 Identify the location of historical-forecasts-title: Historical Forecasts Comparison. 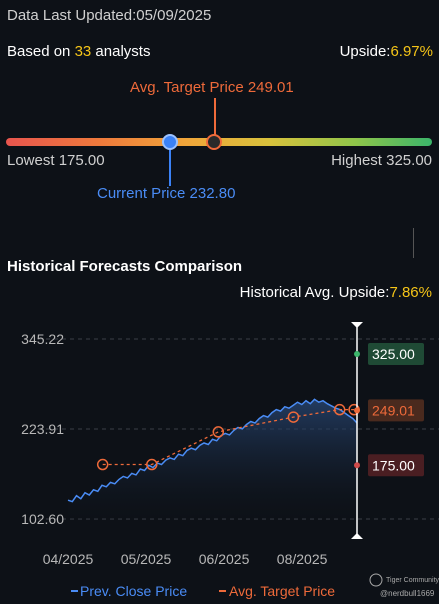
(125, 266).